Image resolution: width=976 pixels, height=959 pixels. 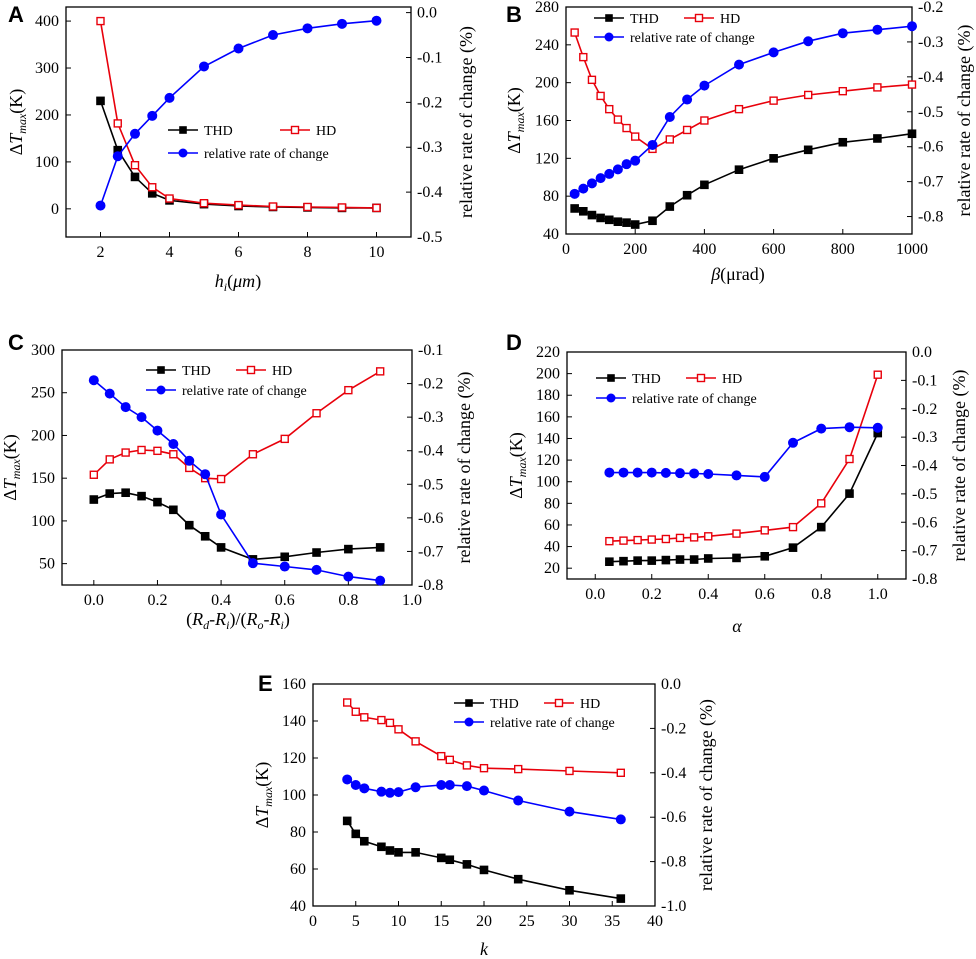 What do you see at coordinates (821, 594) in the screenshot?
I see `x-tick-label: 0.8` at bounding box center [821, 594].